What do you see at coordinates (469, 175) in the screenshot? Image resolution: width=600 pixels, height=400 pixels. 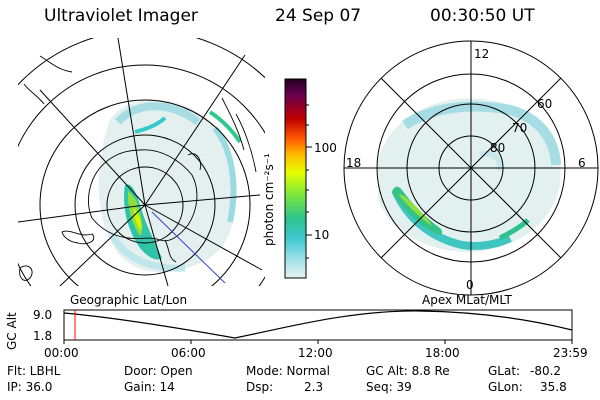 I see `aurora-emission-magnetic` at bounding box center [469, 175].